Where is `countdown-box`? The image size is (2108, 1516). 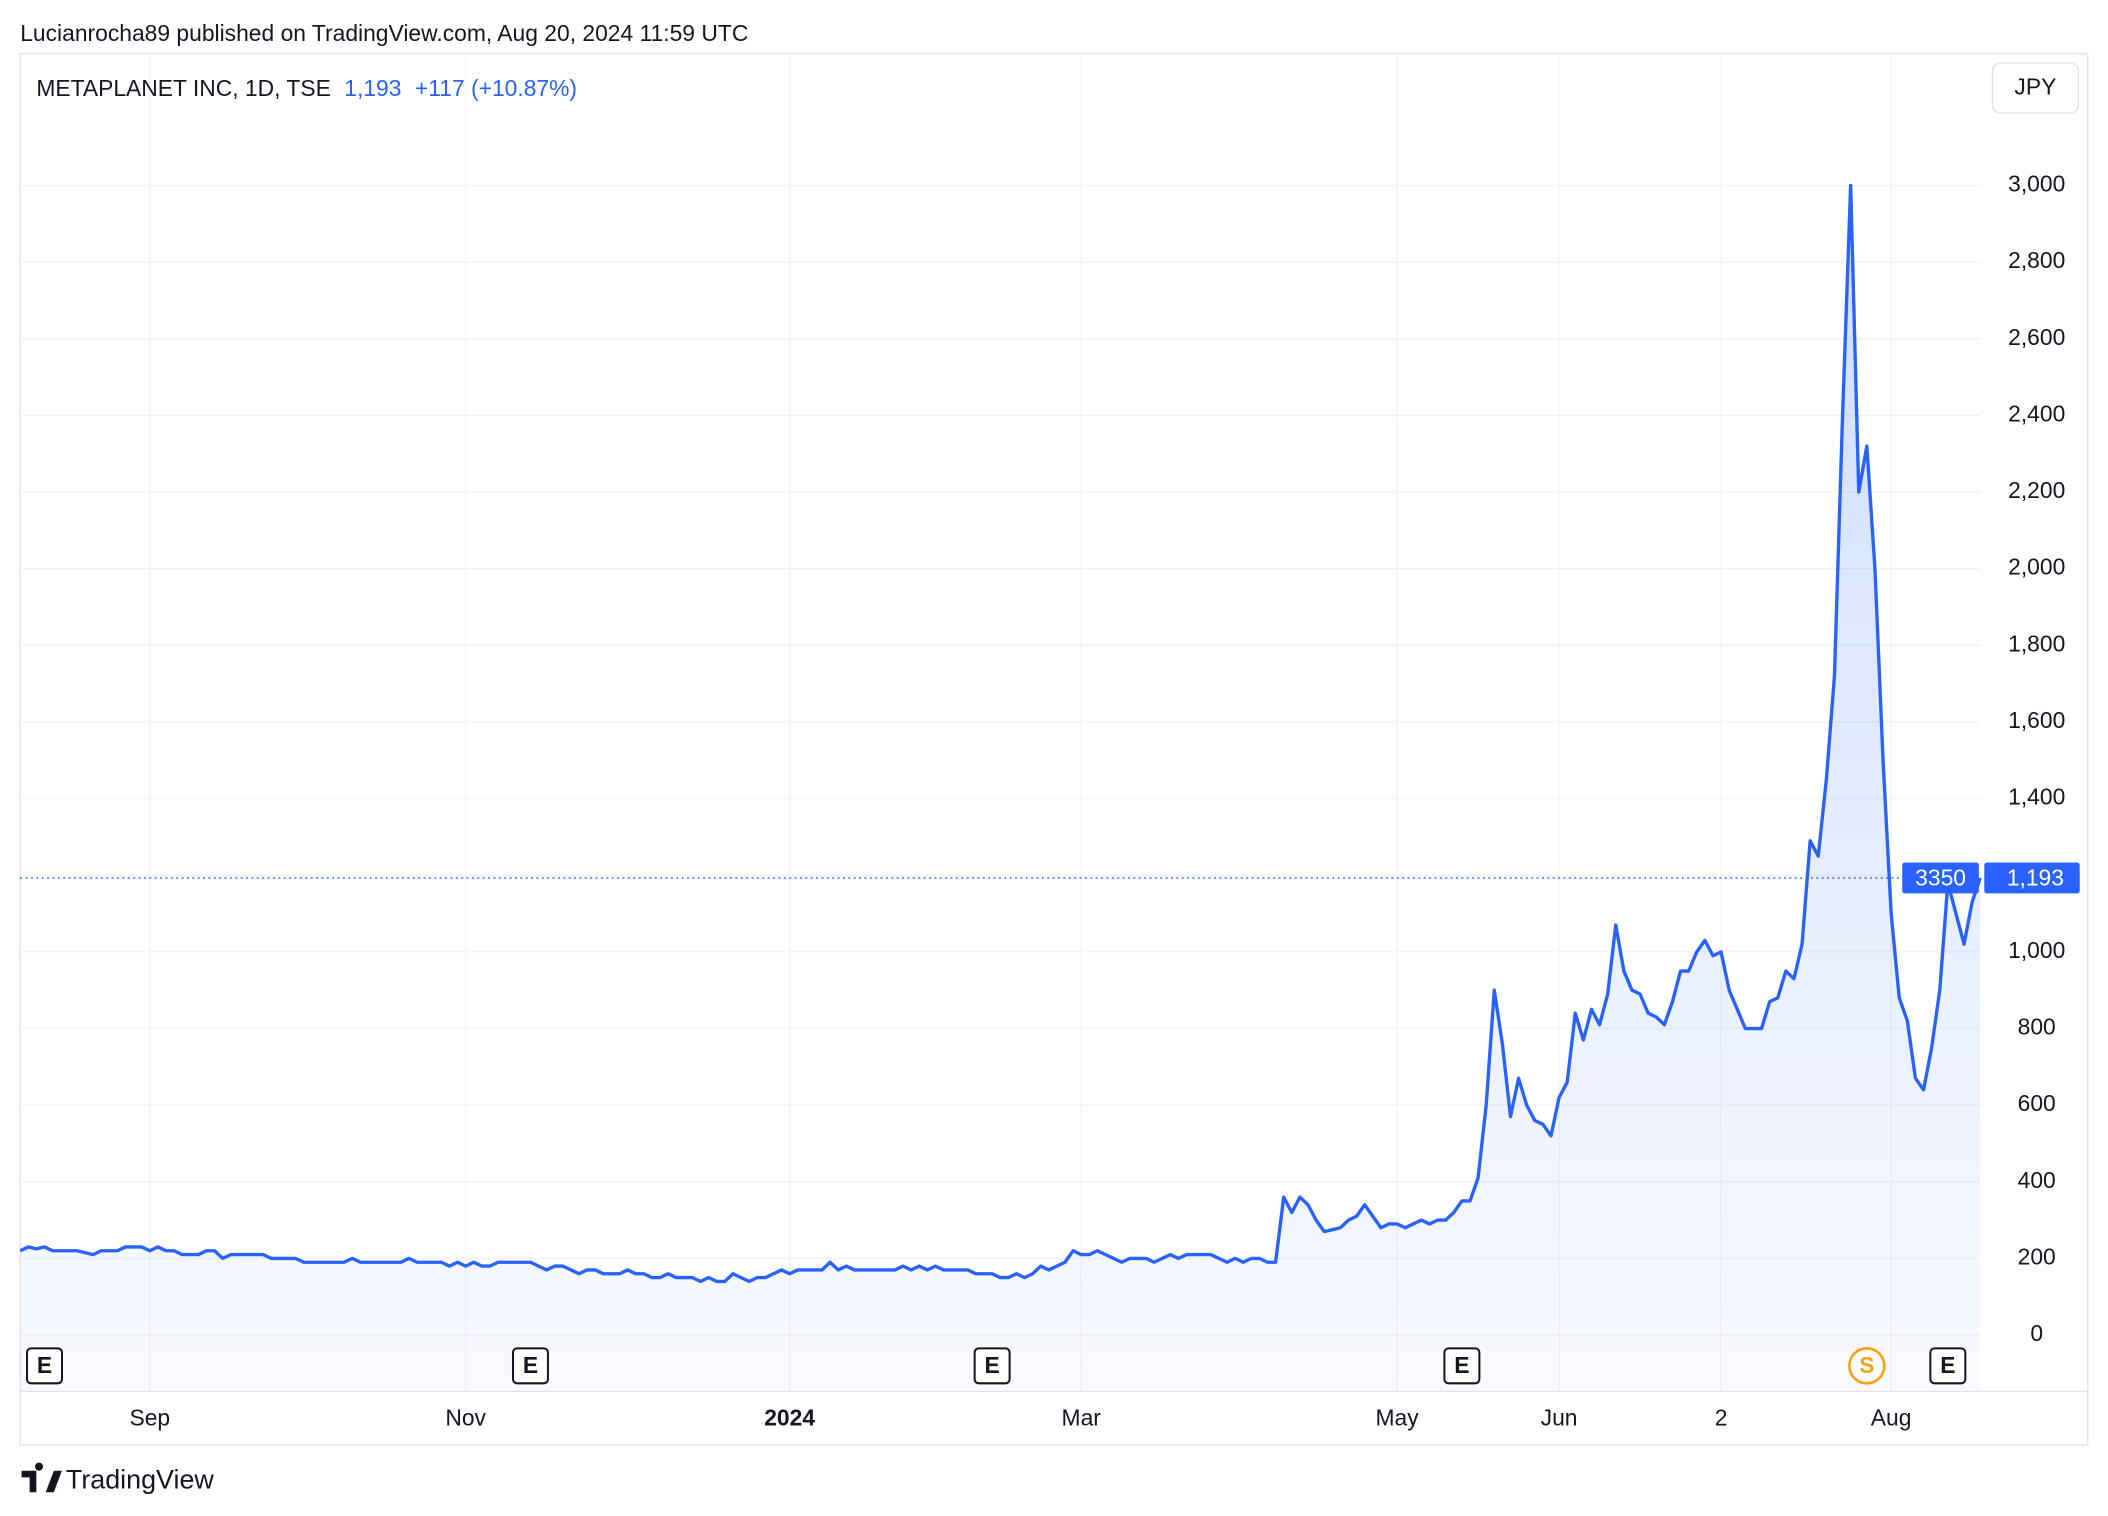
countdown-box is located at coordinates (1940, 878).